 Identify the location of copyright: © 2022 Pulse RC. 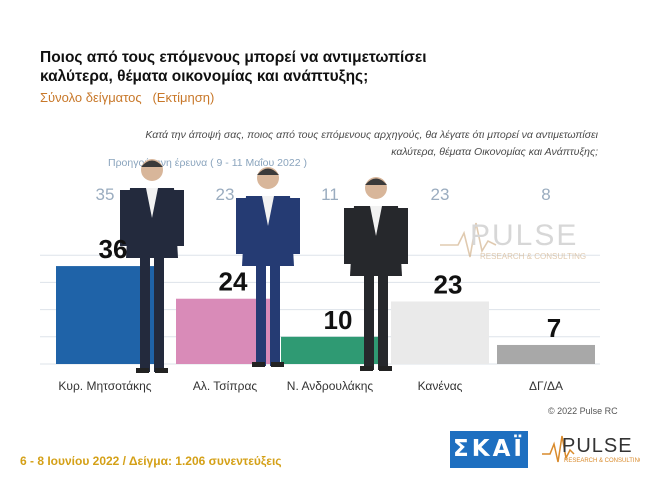
(583, 411).